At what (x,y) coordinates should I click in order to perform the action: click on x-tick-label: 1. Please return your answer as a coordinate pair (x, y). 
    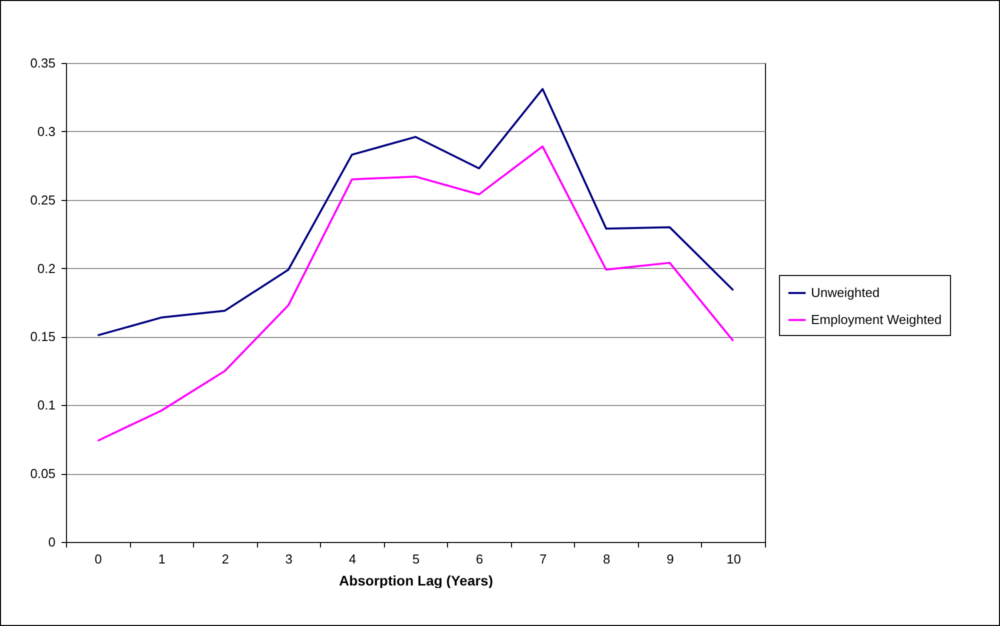
    Looking at the image, I should click on (162, 559).